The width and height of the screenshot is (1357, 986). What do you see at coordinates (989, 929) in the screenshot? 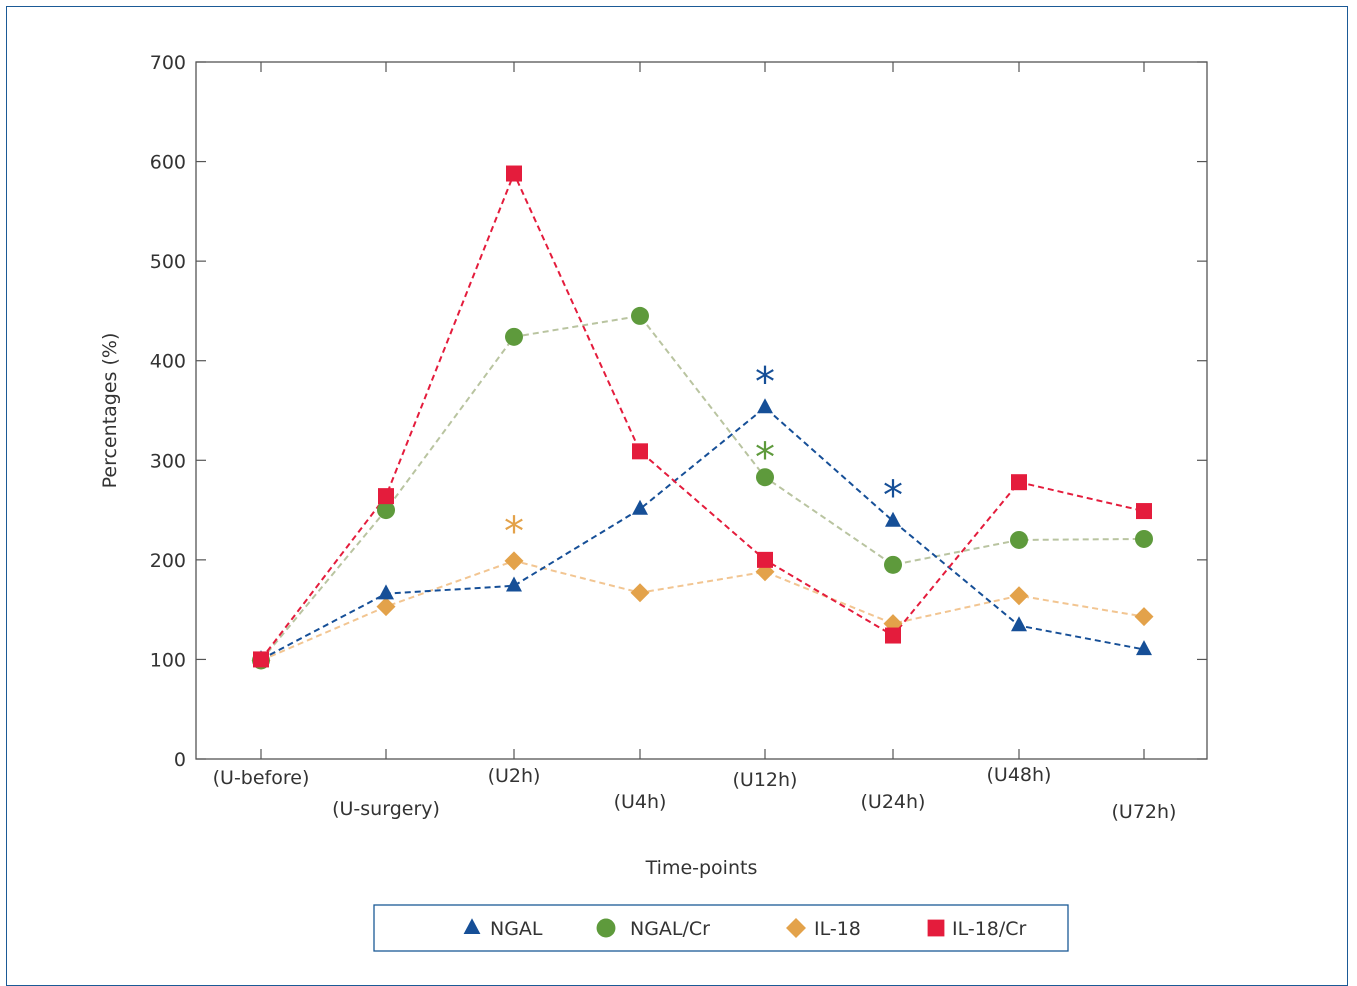
I see `legend-label-il-18-cr: IL-18/Cr` at bounding box center [989, 929].